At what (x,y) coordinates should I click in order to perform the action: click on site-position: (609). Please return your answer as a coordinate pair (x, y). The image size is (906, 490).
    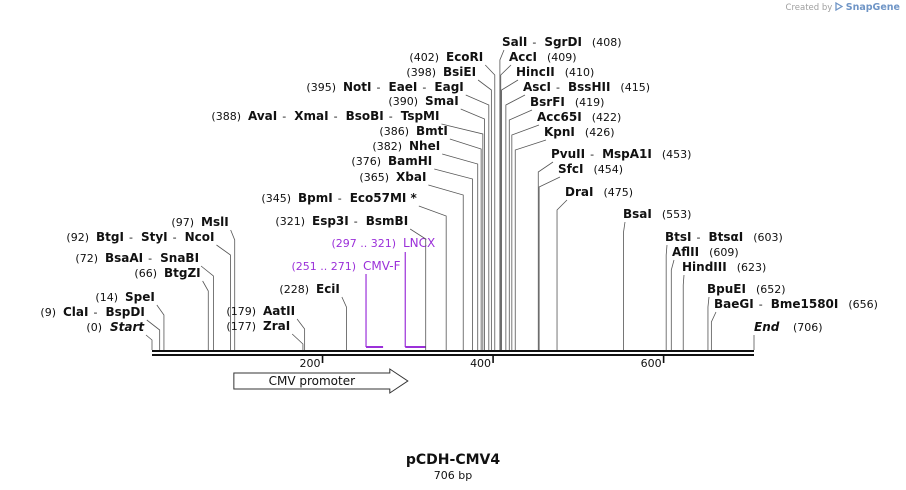
    Looking at the image, I should click on (724, 252).